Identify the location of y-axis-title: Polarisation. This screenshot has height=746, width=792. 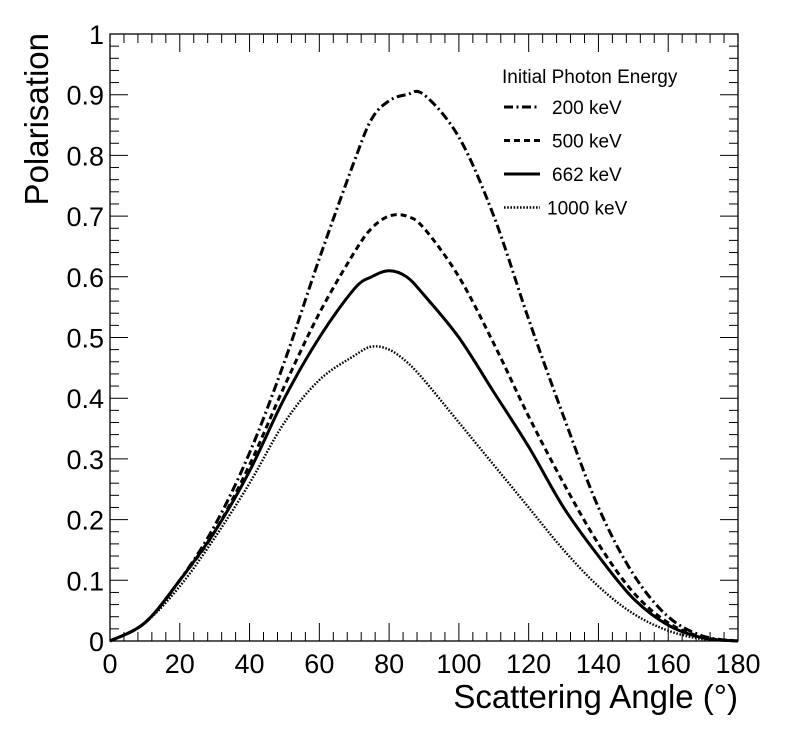
(36, 119).